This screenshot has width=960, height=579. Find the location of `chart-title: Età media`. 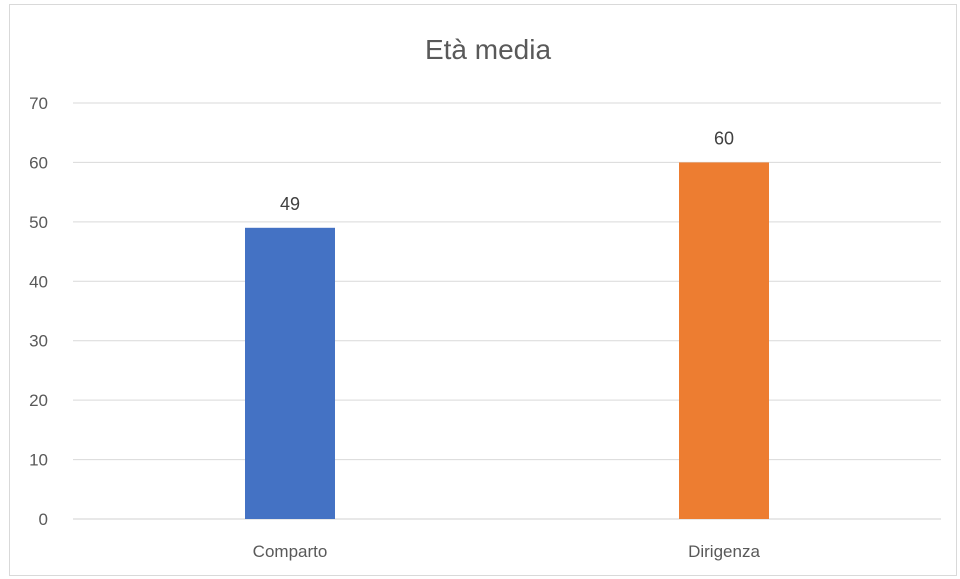

chart-title: Età media is located at coordinates (488, 49).